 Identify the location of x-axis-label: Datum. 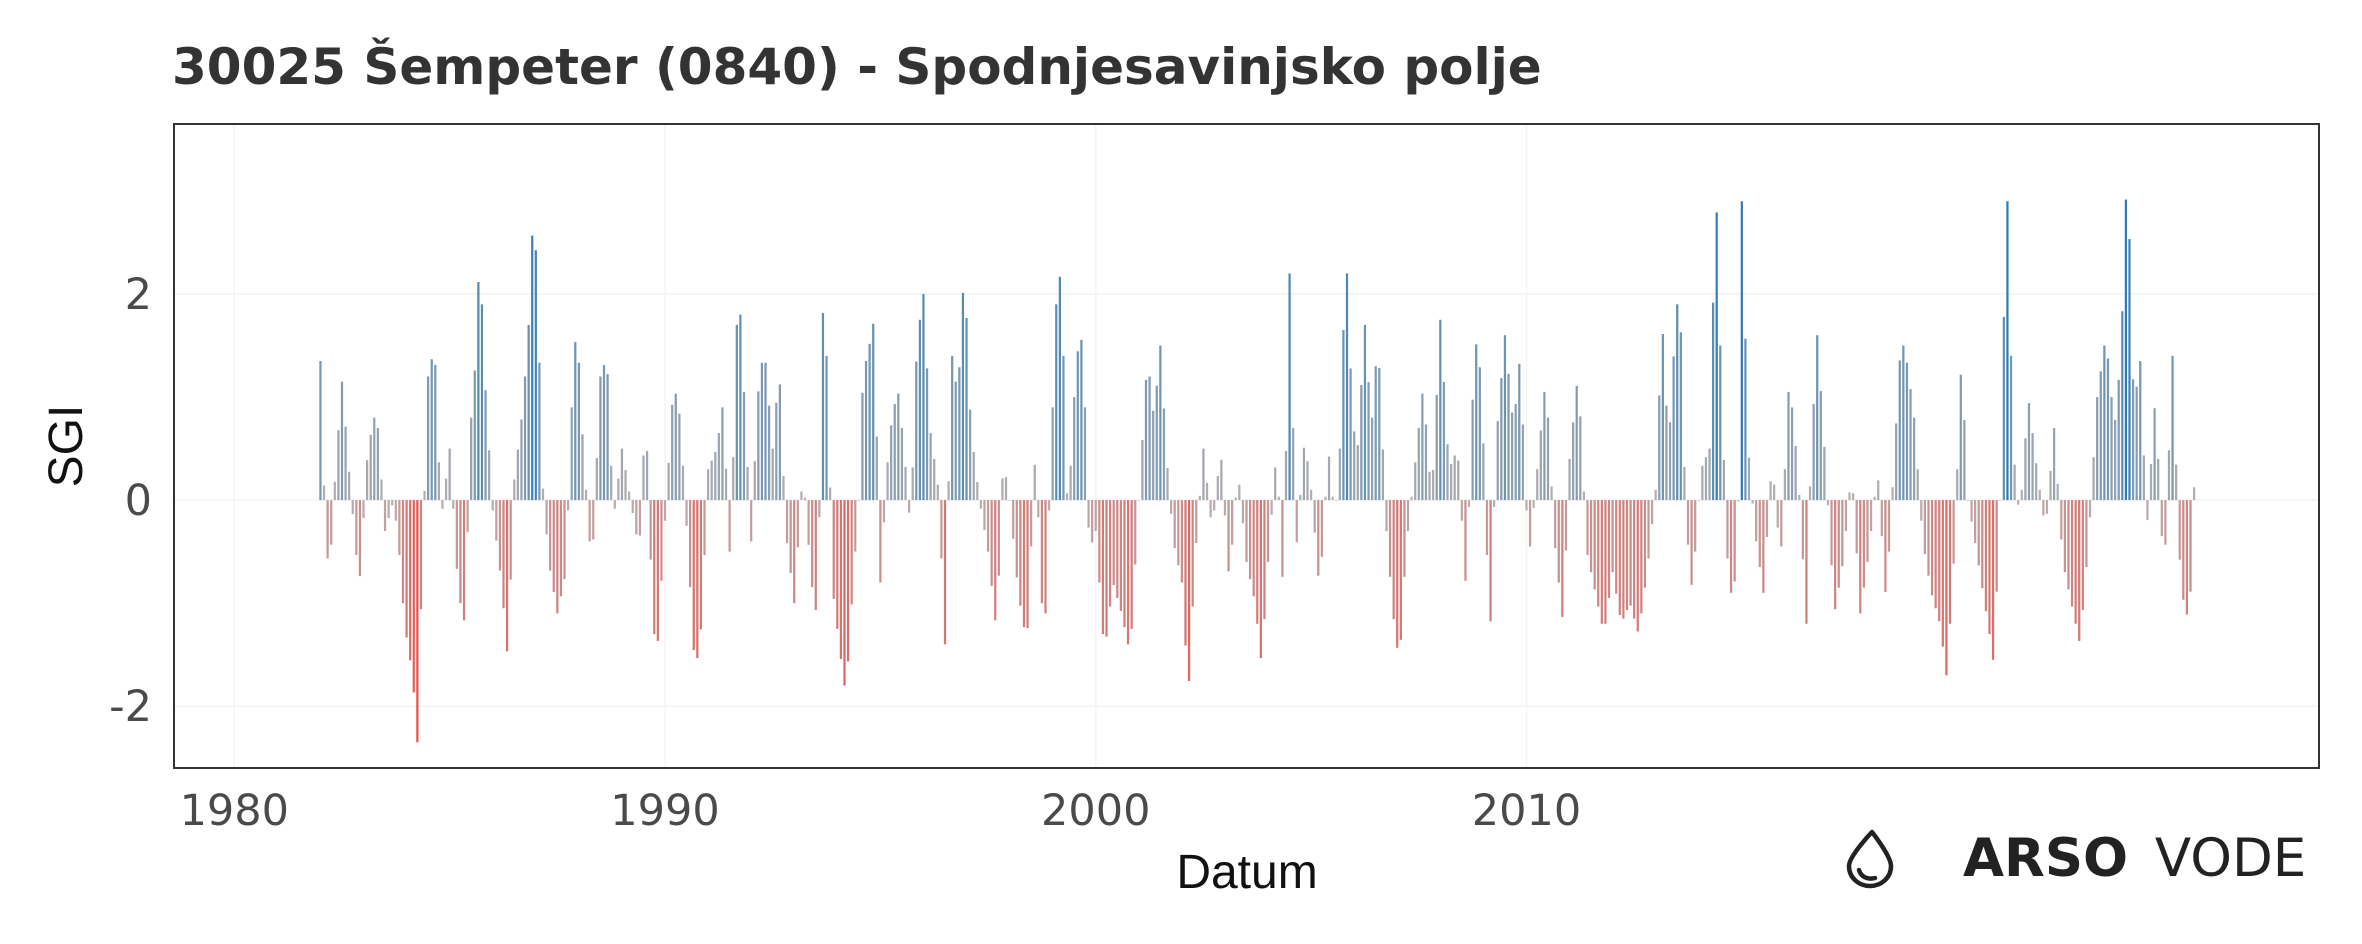
(1246, 872).